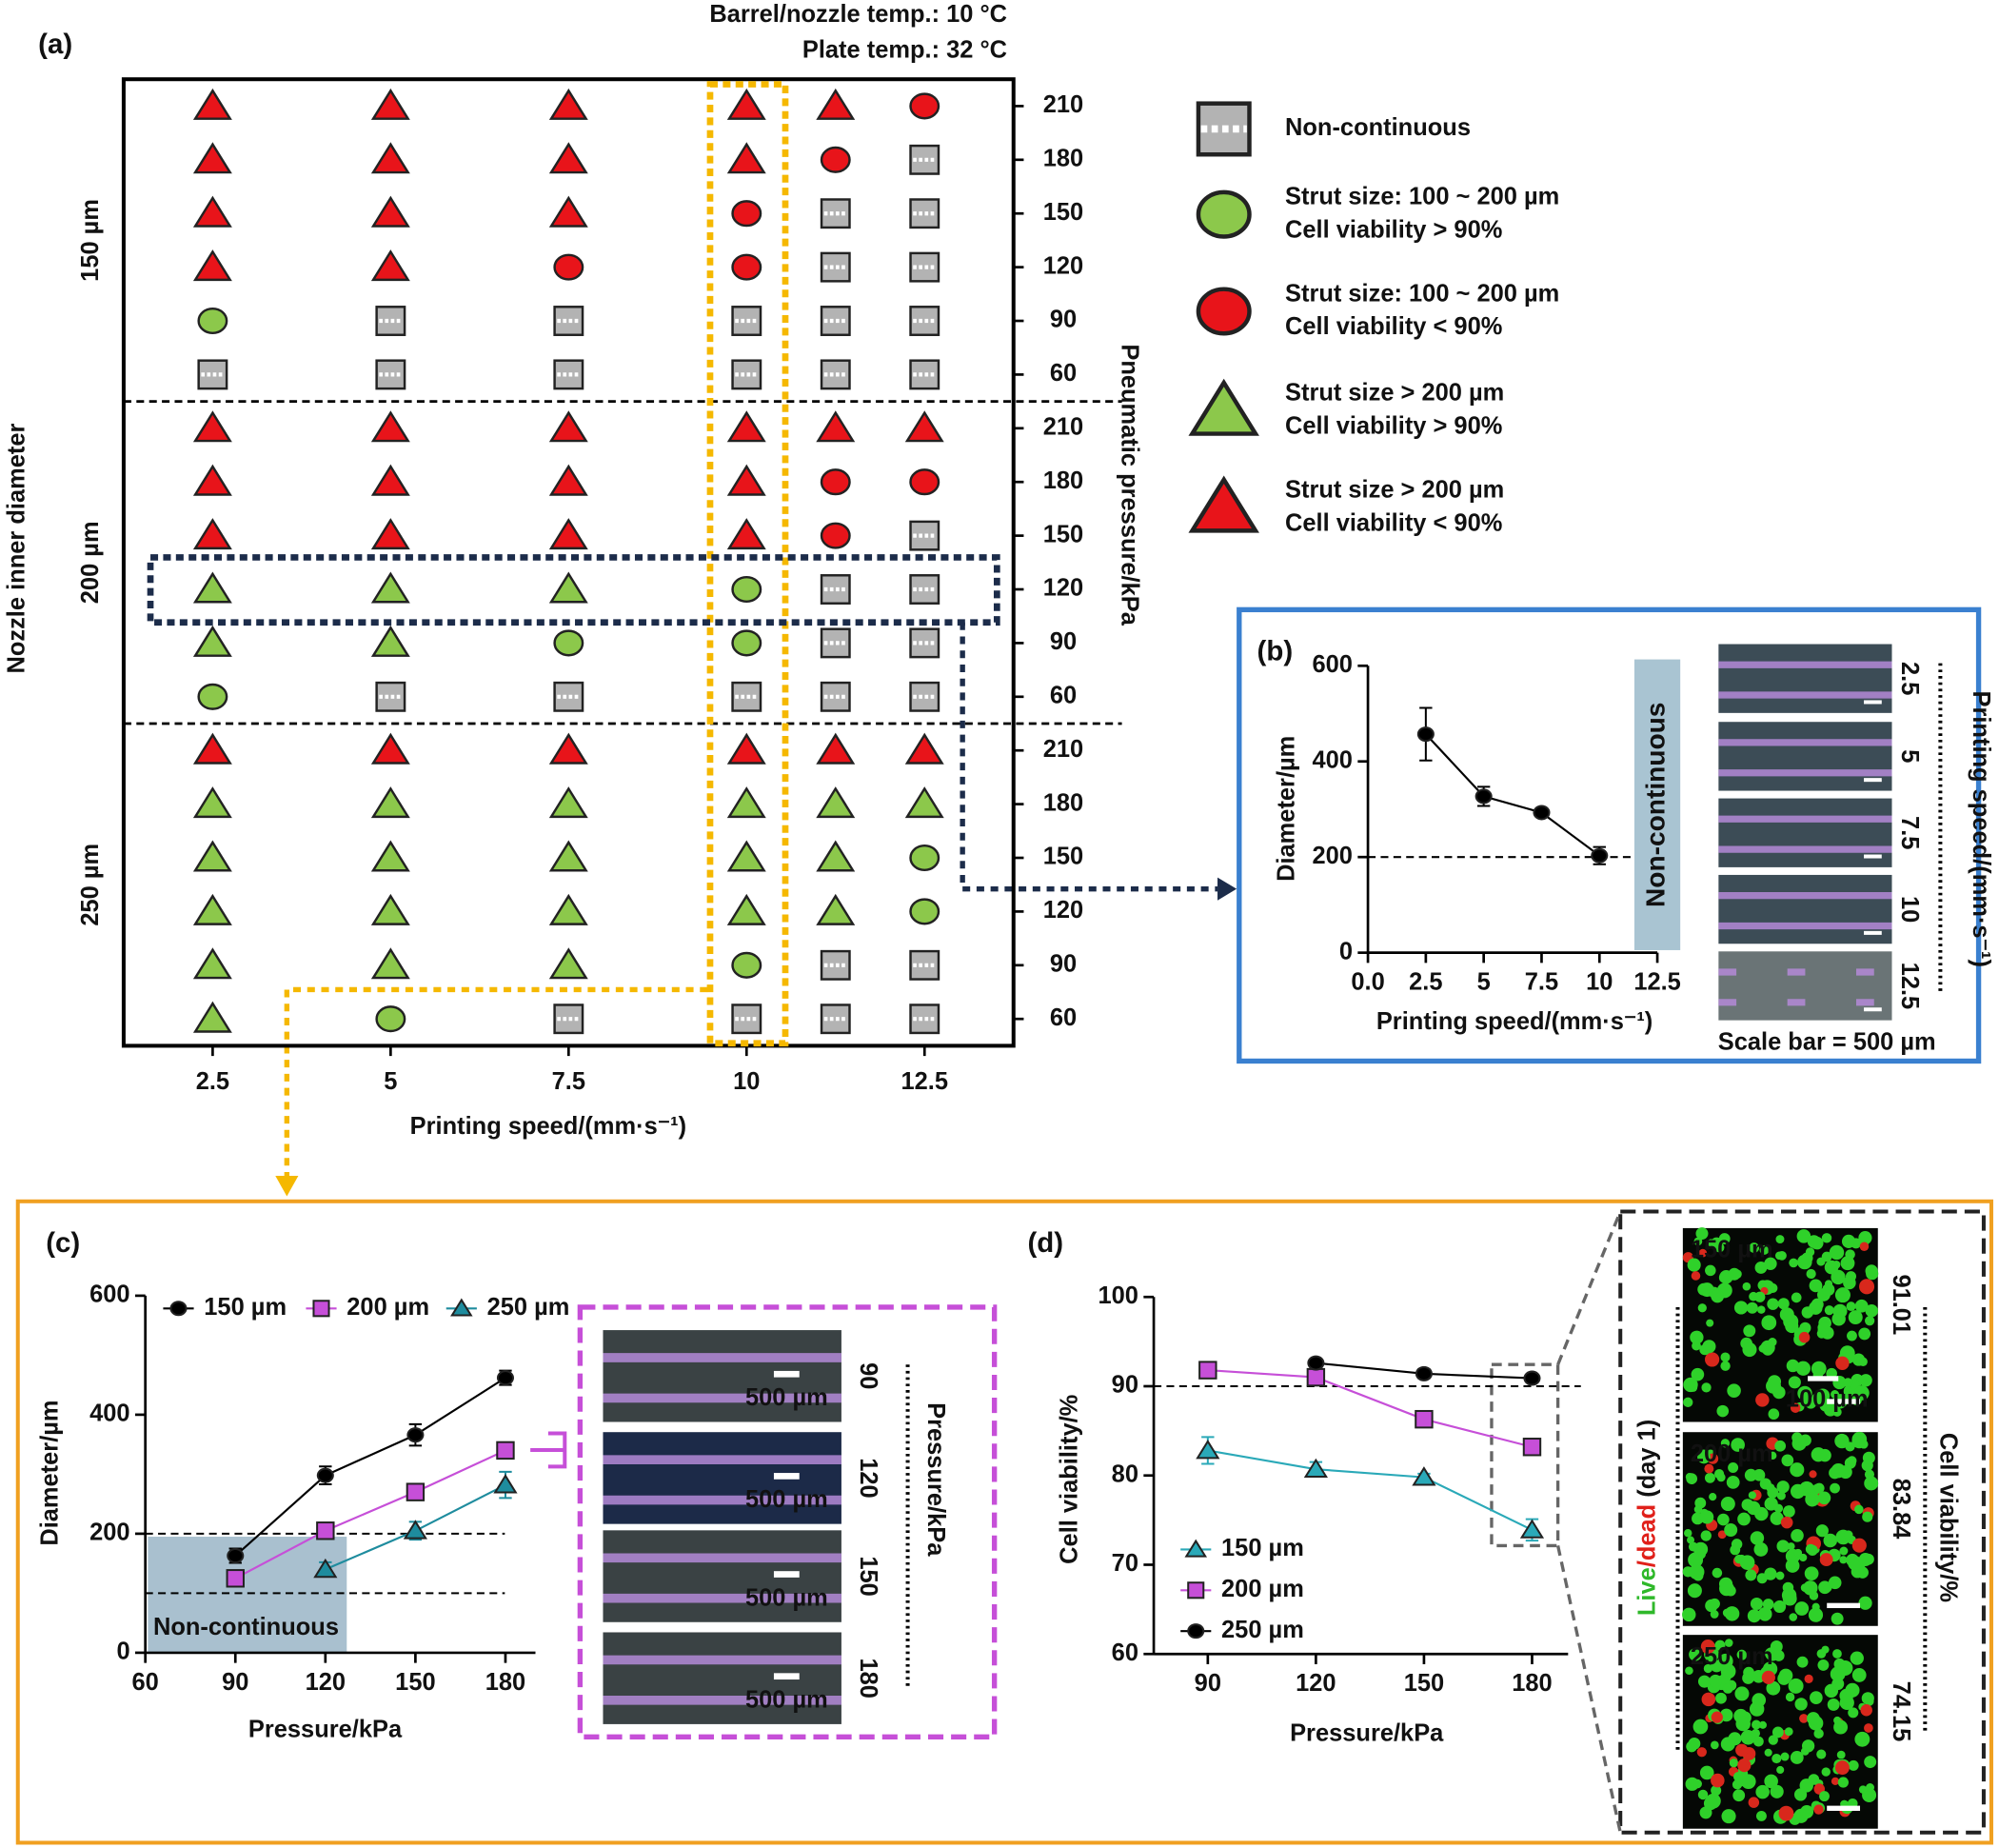 This screenshot has width=1999, height=1848. What do you see at coordinates (1647, 1462) in the screenshot?
I see `side-label-part: (day 1)` at bounding box center [1647, 1462].